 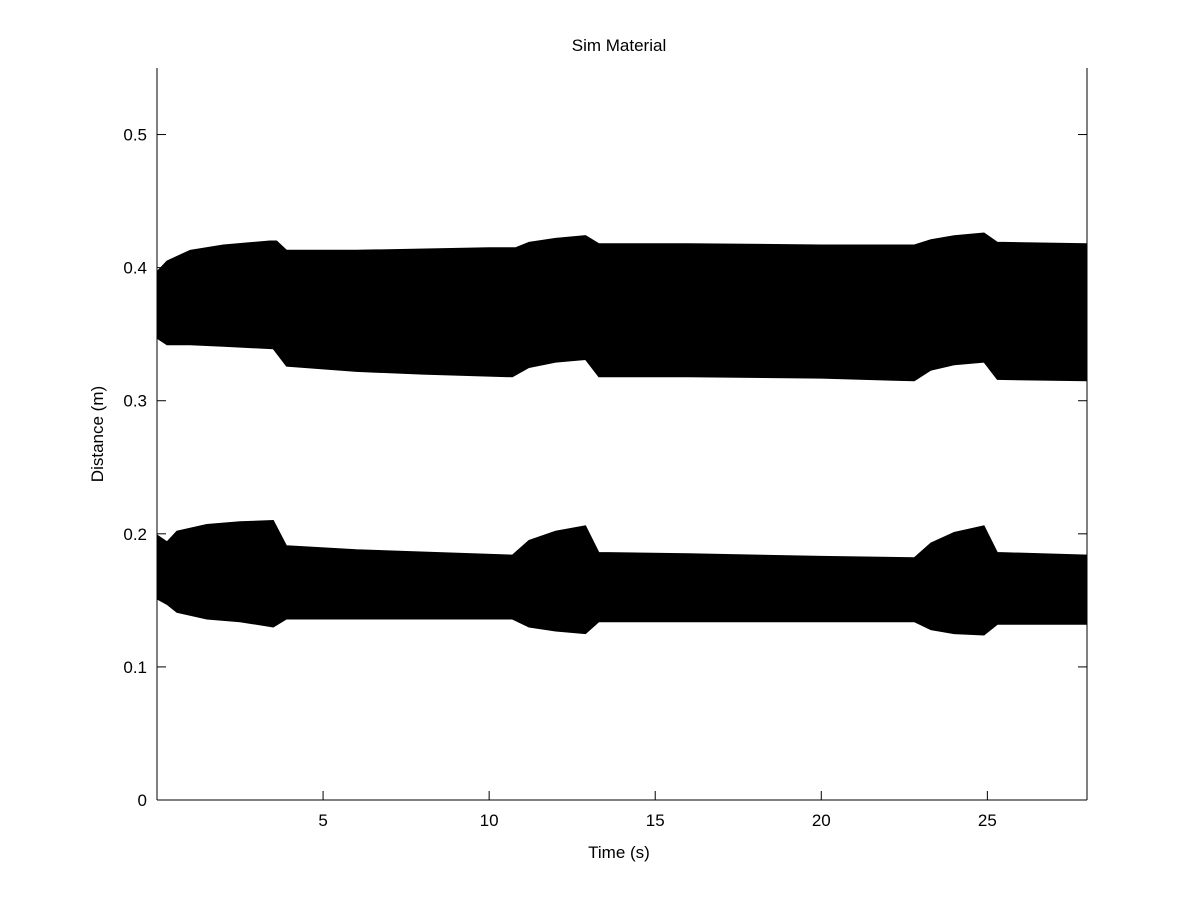 I want to click on x-tick-label: 25, so click(x=987, y=820).